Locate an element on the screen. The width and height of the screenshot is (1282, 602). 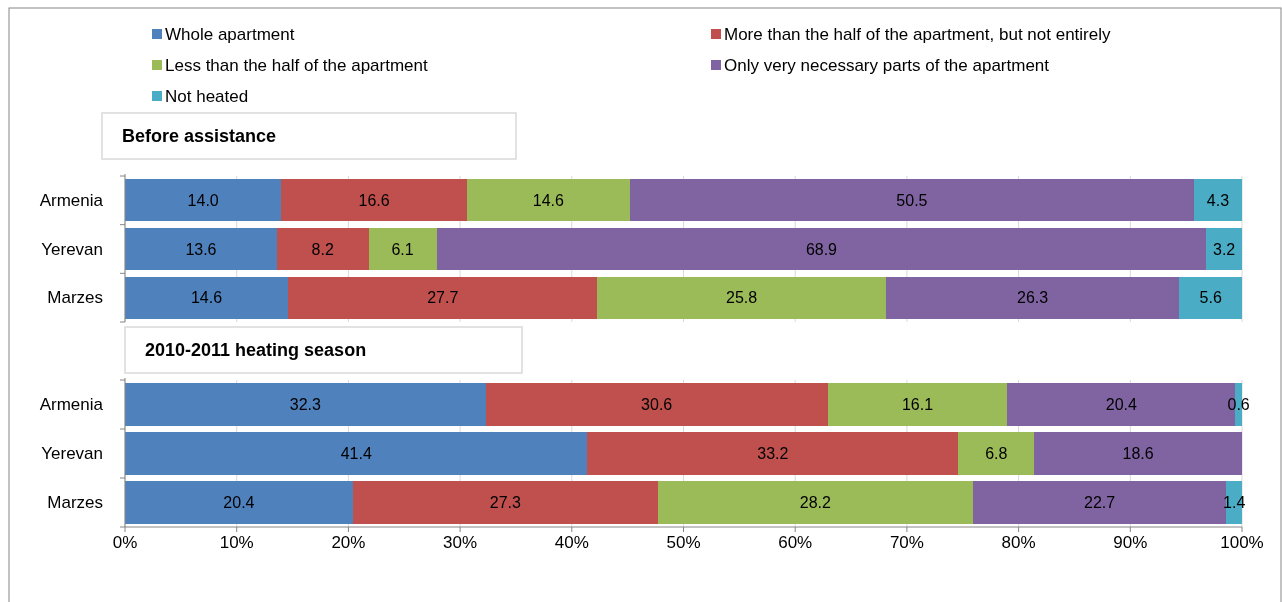
data-label: 30.6 is located at coordinates (657, 404).